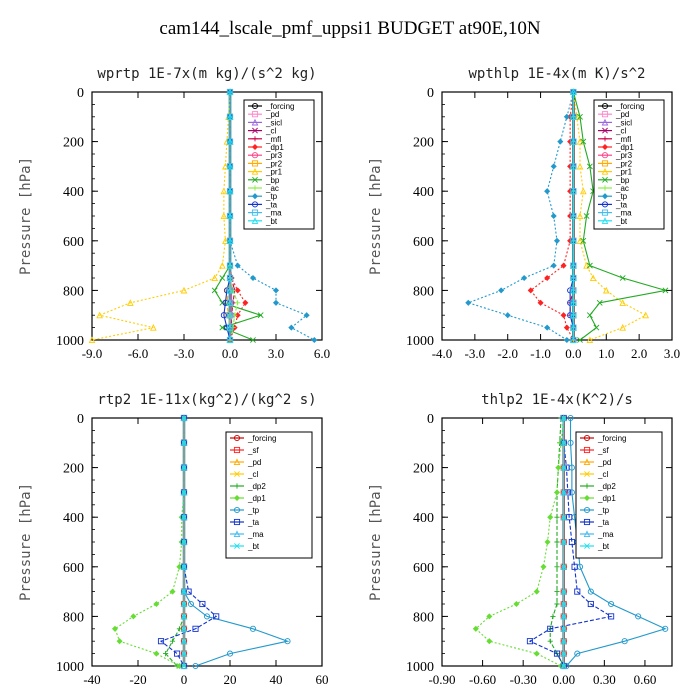  Describe the element at coordinates (274, 172) in the screenshot. I see `legend-label: _pr1` at that location.